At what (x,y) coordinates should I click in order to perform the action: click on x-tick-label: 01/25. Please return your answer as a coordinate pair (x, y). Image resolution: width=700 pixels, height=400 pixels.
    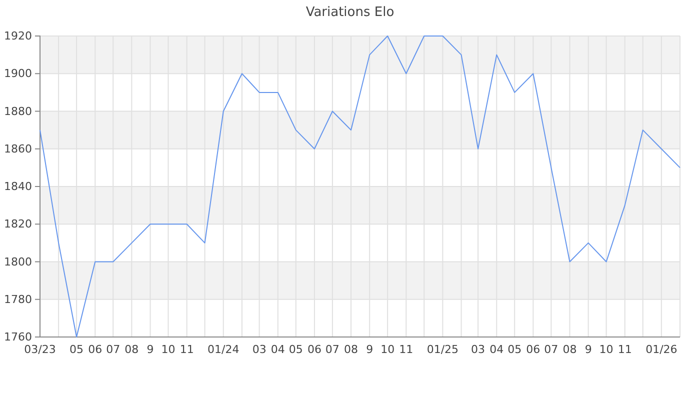
    Looking at the image, I should click on (442, 349).